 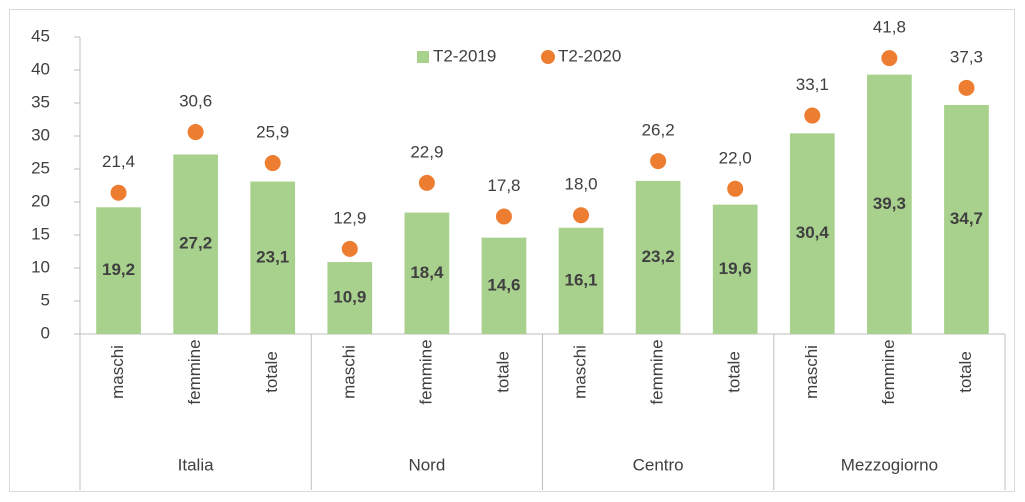 What do you see at coordinates (658, 464) in the screenshot?
I see `group-label: Centro` at bounding box center [658, 464].